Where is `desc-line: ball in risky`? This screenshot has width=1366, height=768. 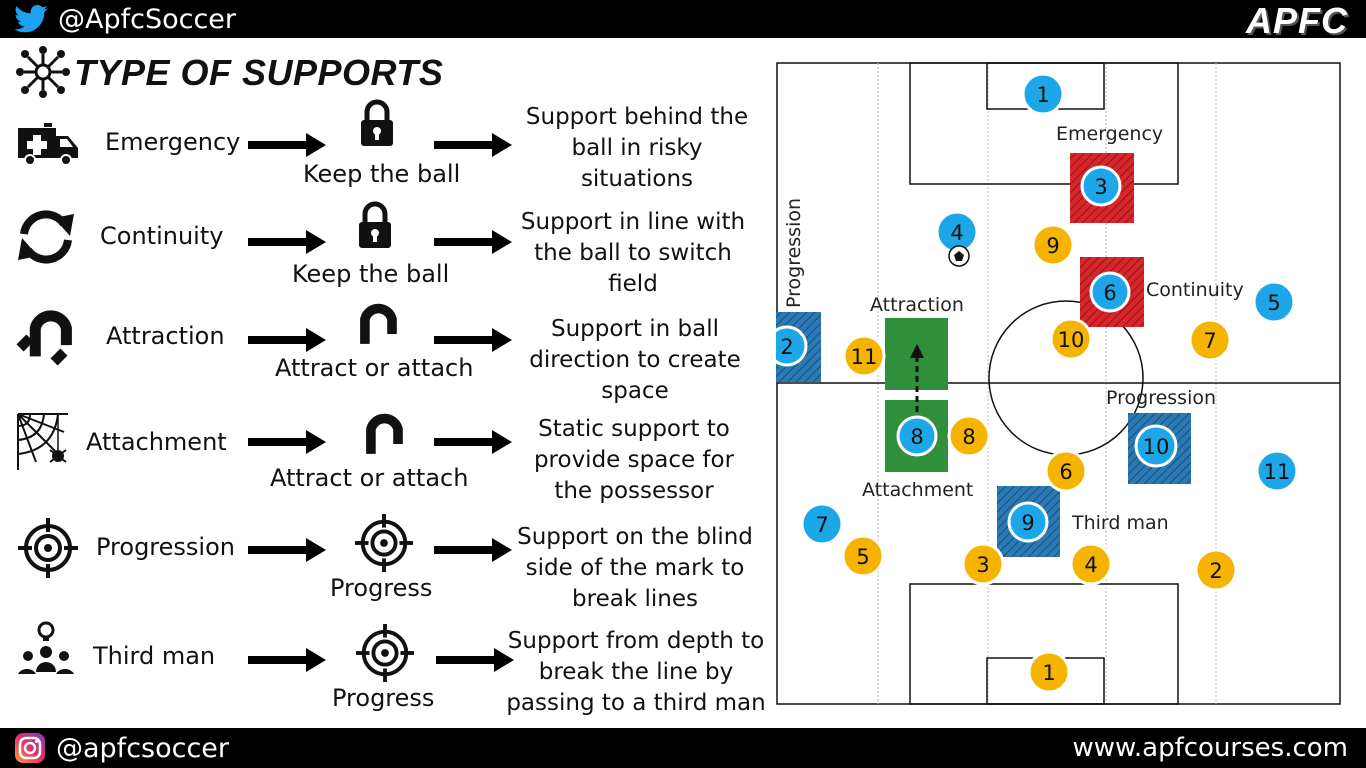 desc-line: ball in risky is located at coordinates (637, 148).